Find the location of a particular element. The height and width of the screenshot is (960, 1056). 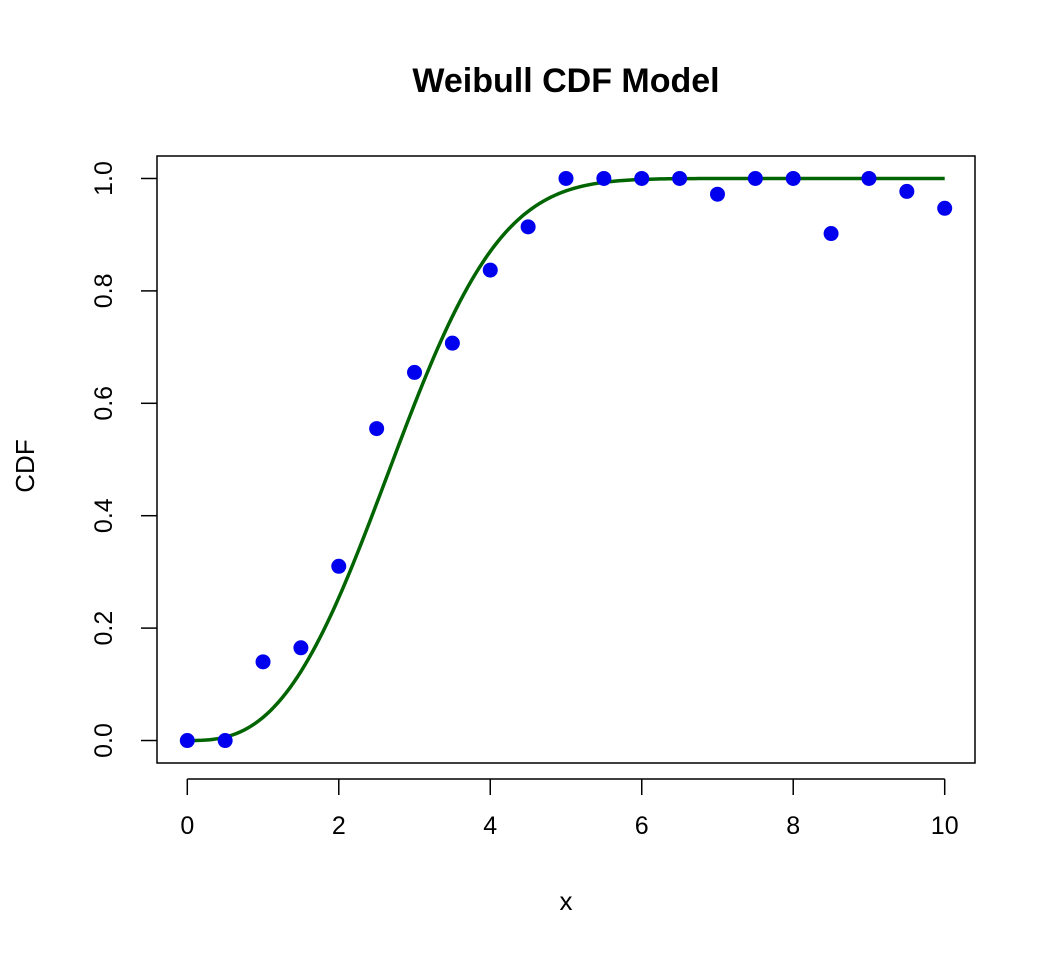

x-tick-label: 0 is located at coordinates (187, 826).